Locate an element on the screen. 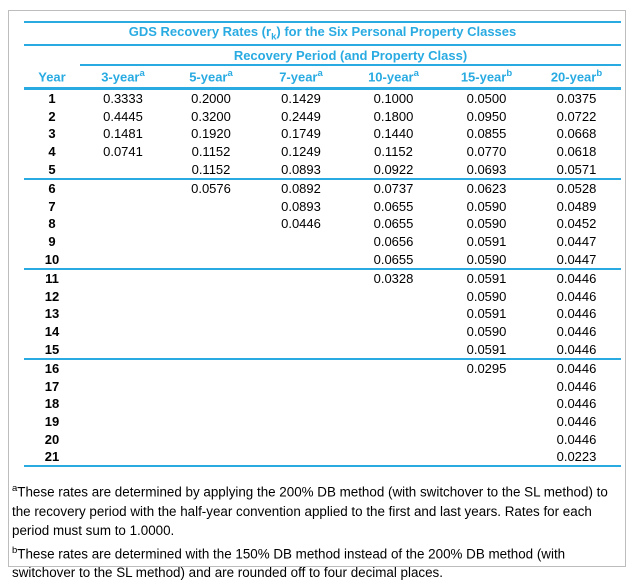 The width and height of the screenshot is (637, 582). rate-cell: 0.1749 is located at coordinates (301, 134).